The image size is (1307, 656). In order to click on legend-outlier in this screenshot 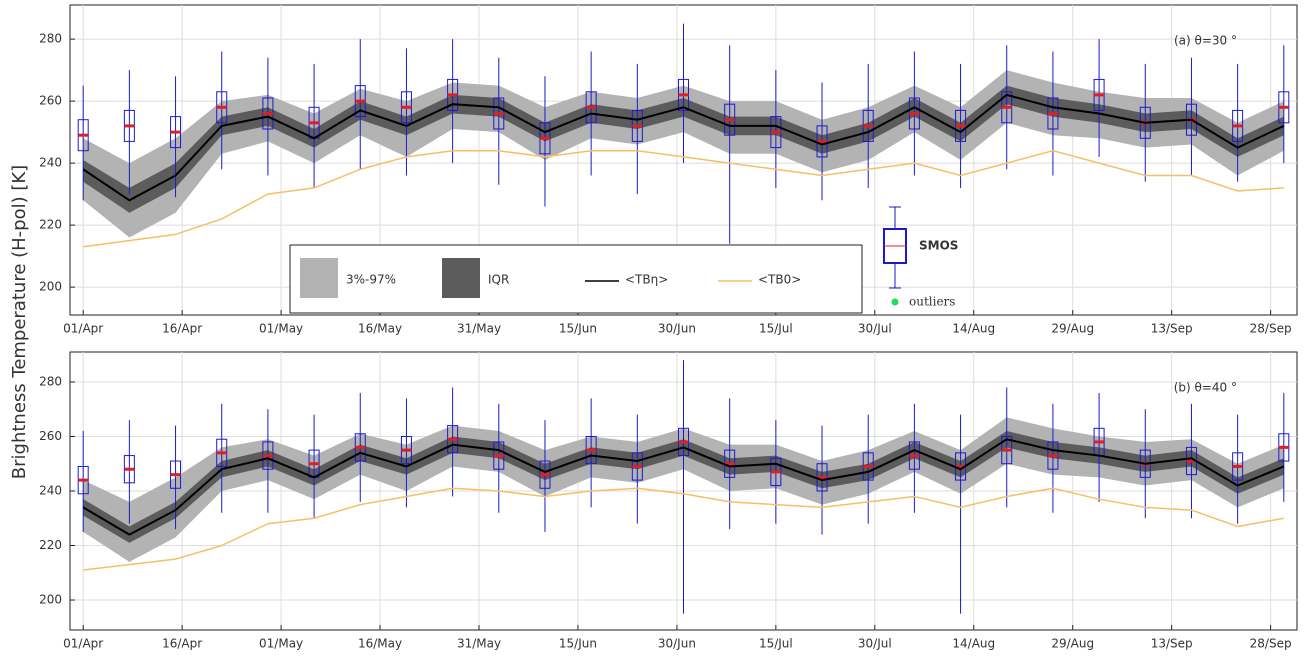, I will do `click(895, 302)`.